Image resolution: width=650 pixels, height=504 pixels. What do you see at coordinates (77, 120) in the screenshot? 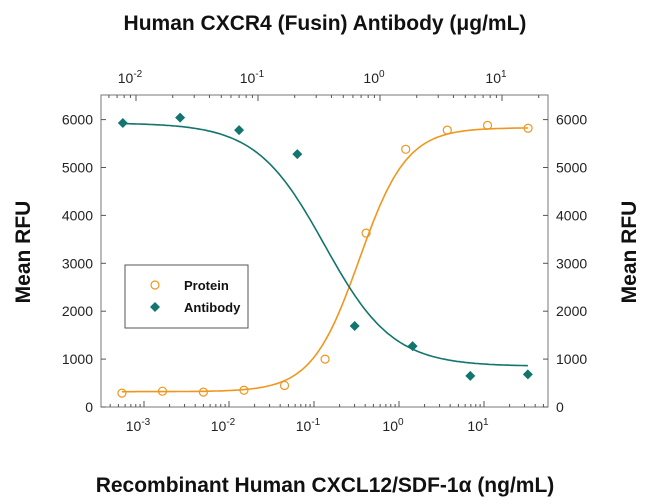
I see `y-tick-label-left: 6000` at bounding box center [77, 120].